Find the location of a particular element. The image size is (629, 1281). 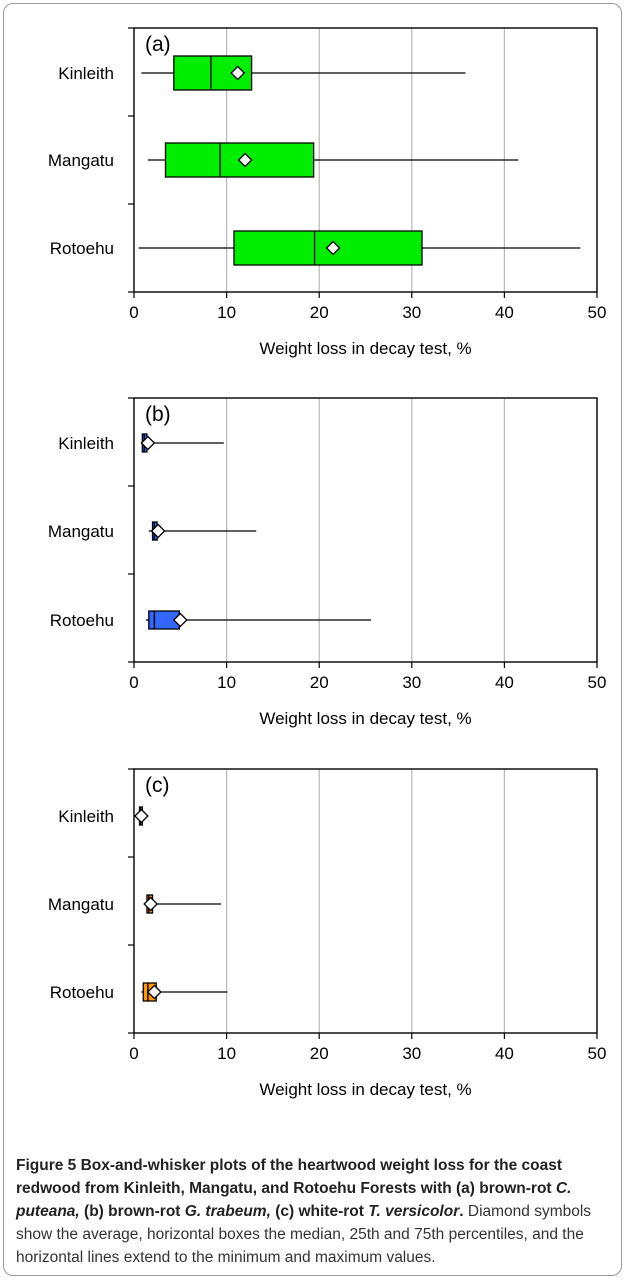

box-iqr is located at coordinates (213, 73).